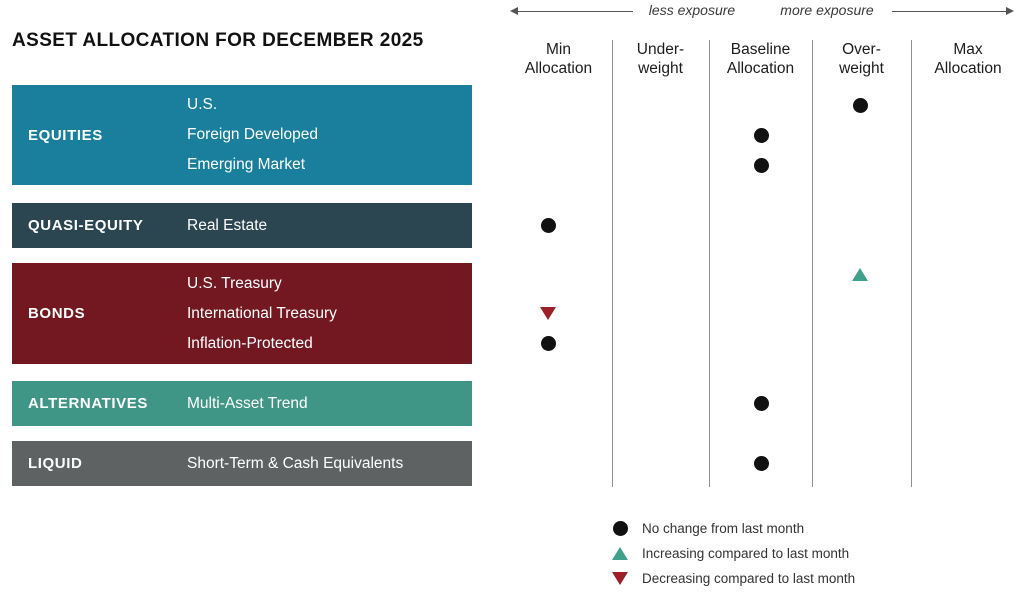 This screenshot has height=596, width=1025. What do you see at coordinates (660, 59) in the screenshot?
I see `column-header-under-weight: Under- weight` at bounding box center [660, 59].